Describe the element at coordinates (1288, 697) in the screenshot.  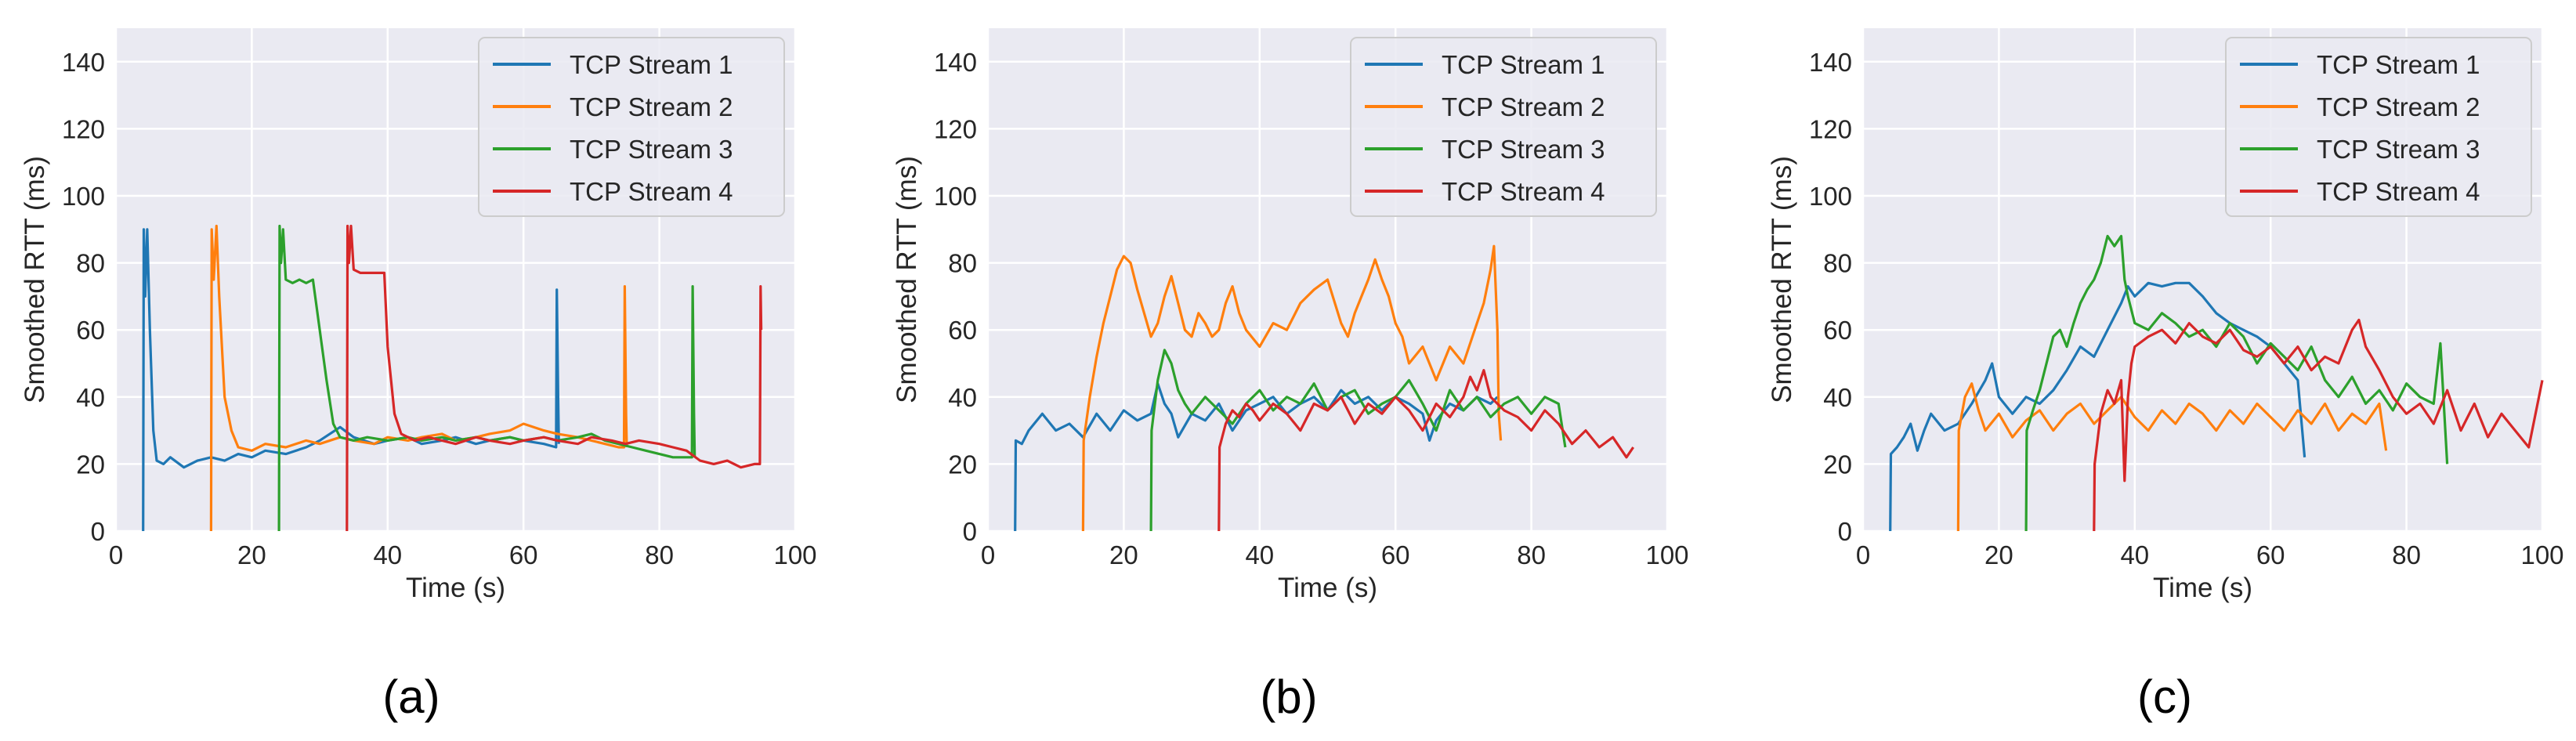
I see `caption-b: (b)` at that location.